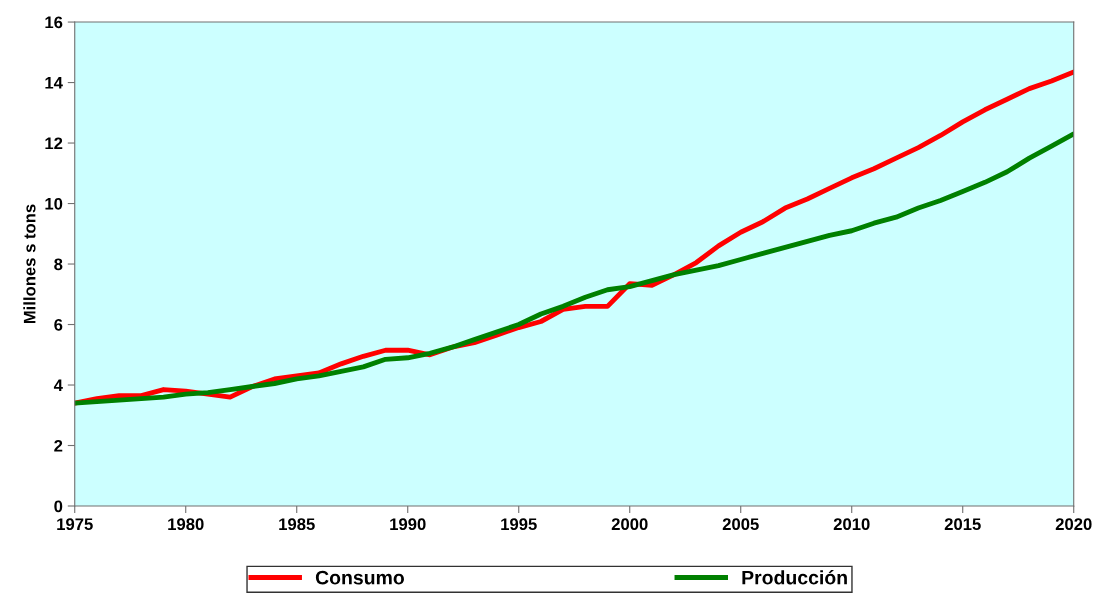 The height and width of the screenshot is (596, 1099). What do you see at coordinates (58, 264) in the screenshot?
I see `y-tick-label: 8` at bounding box center [58, 264].